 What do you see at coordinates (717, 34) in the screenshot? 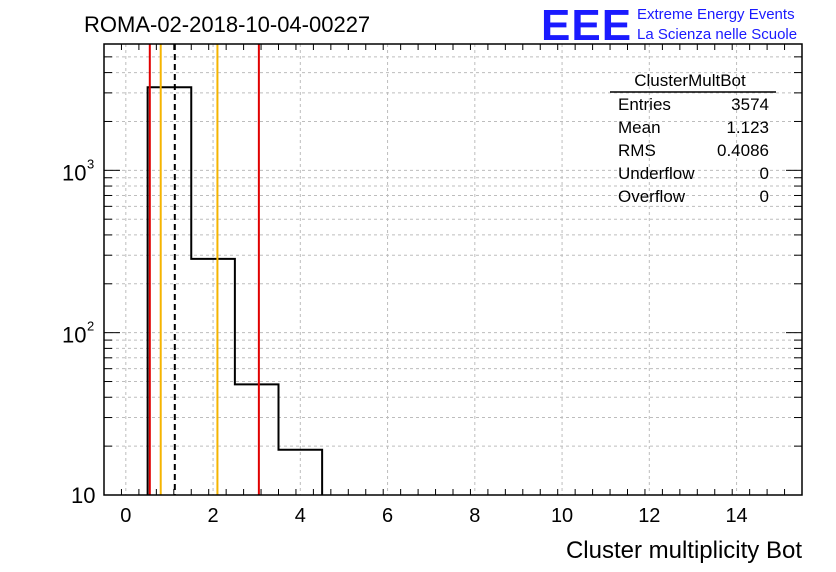
I see `eee-logo-line2: La Scienza nelle Scuole` at bounding box center [717, 34].